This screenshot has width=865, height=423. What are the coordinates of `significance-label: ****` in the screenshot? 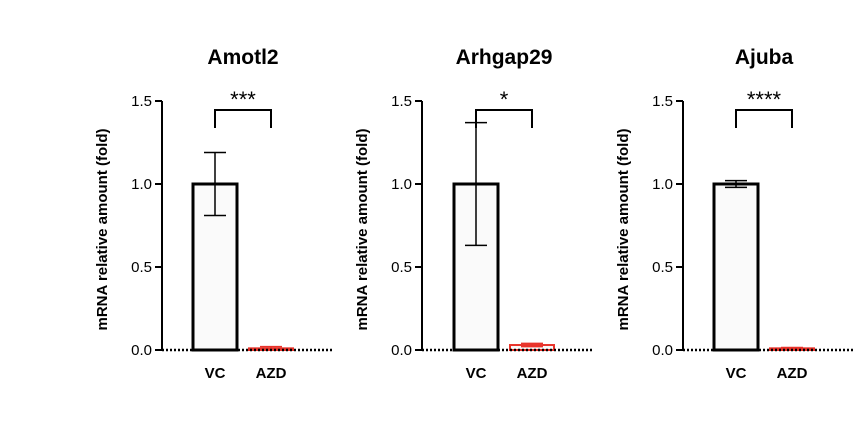 It's located at (764, 99).